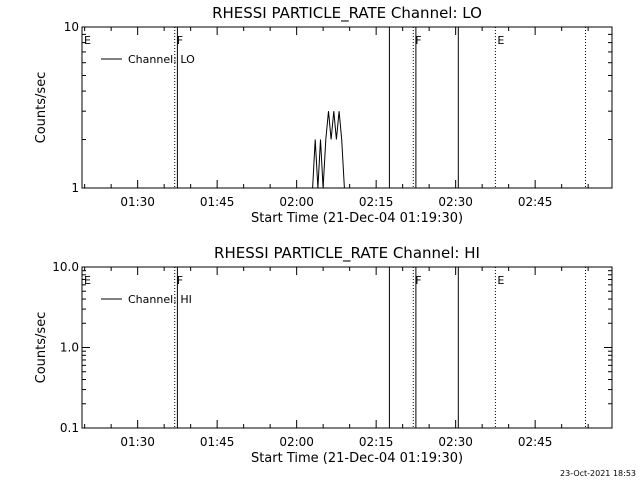 Image resolution: width=640 pixels, height=480 pixels. Describe the element at coordinates (347, 253) in the screenshot. I see `chart-title: RHESSI PARTICLE_RATE Channel: HI` at that location.